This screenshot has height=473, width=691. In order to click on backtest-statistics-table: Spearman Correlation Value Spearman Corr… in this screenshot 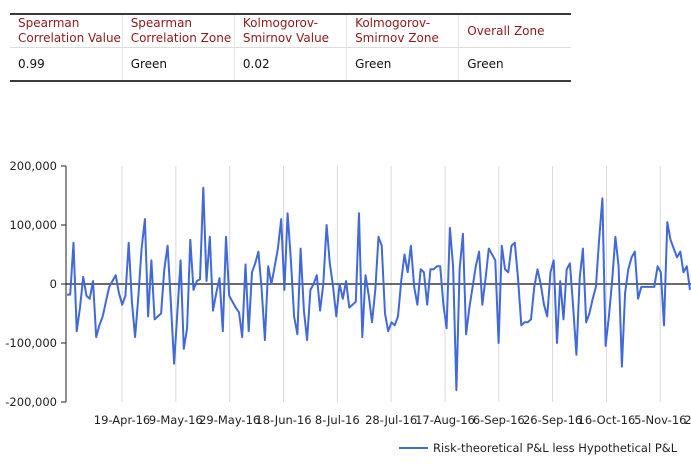, I will do `click(290, 47)`.